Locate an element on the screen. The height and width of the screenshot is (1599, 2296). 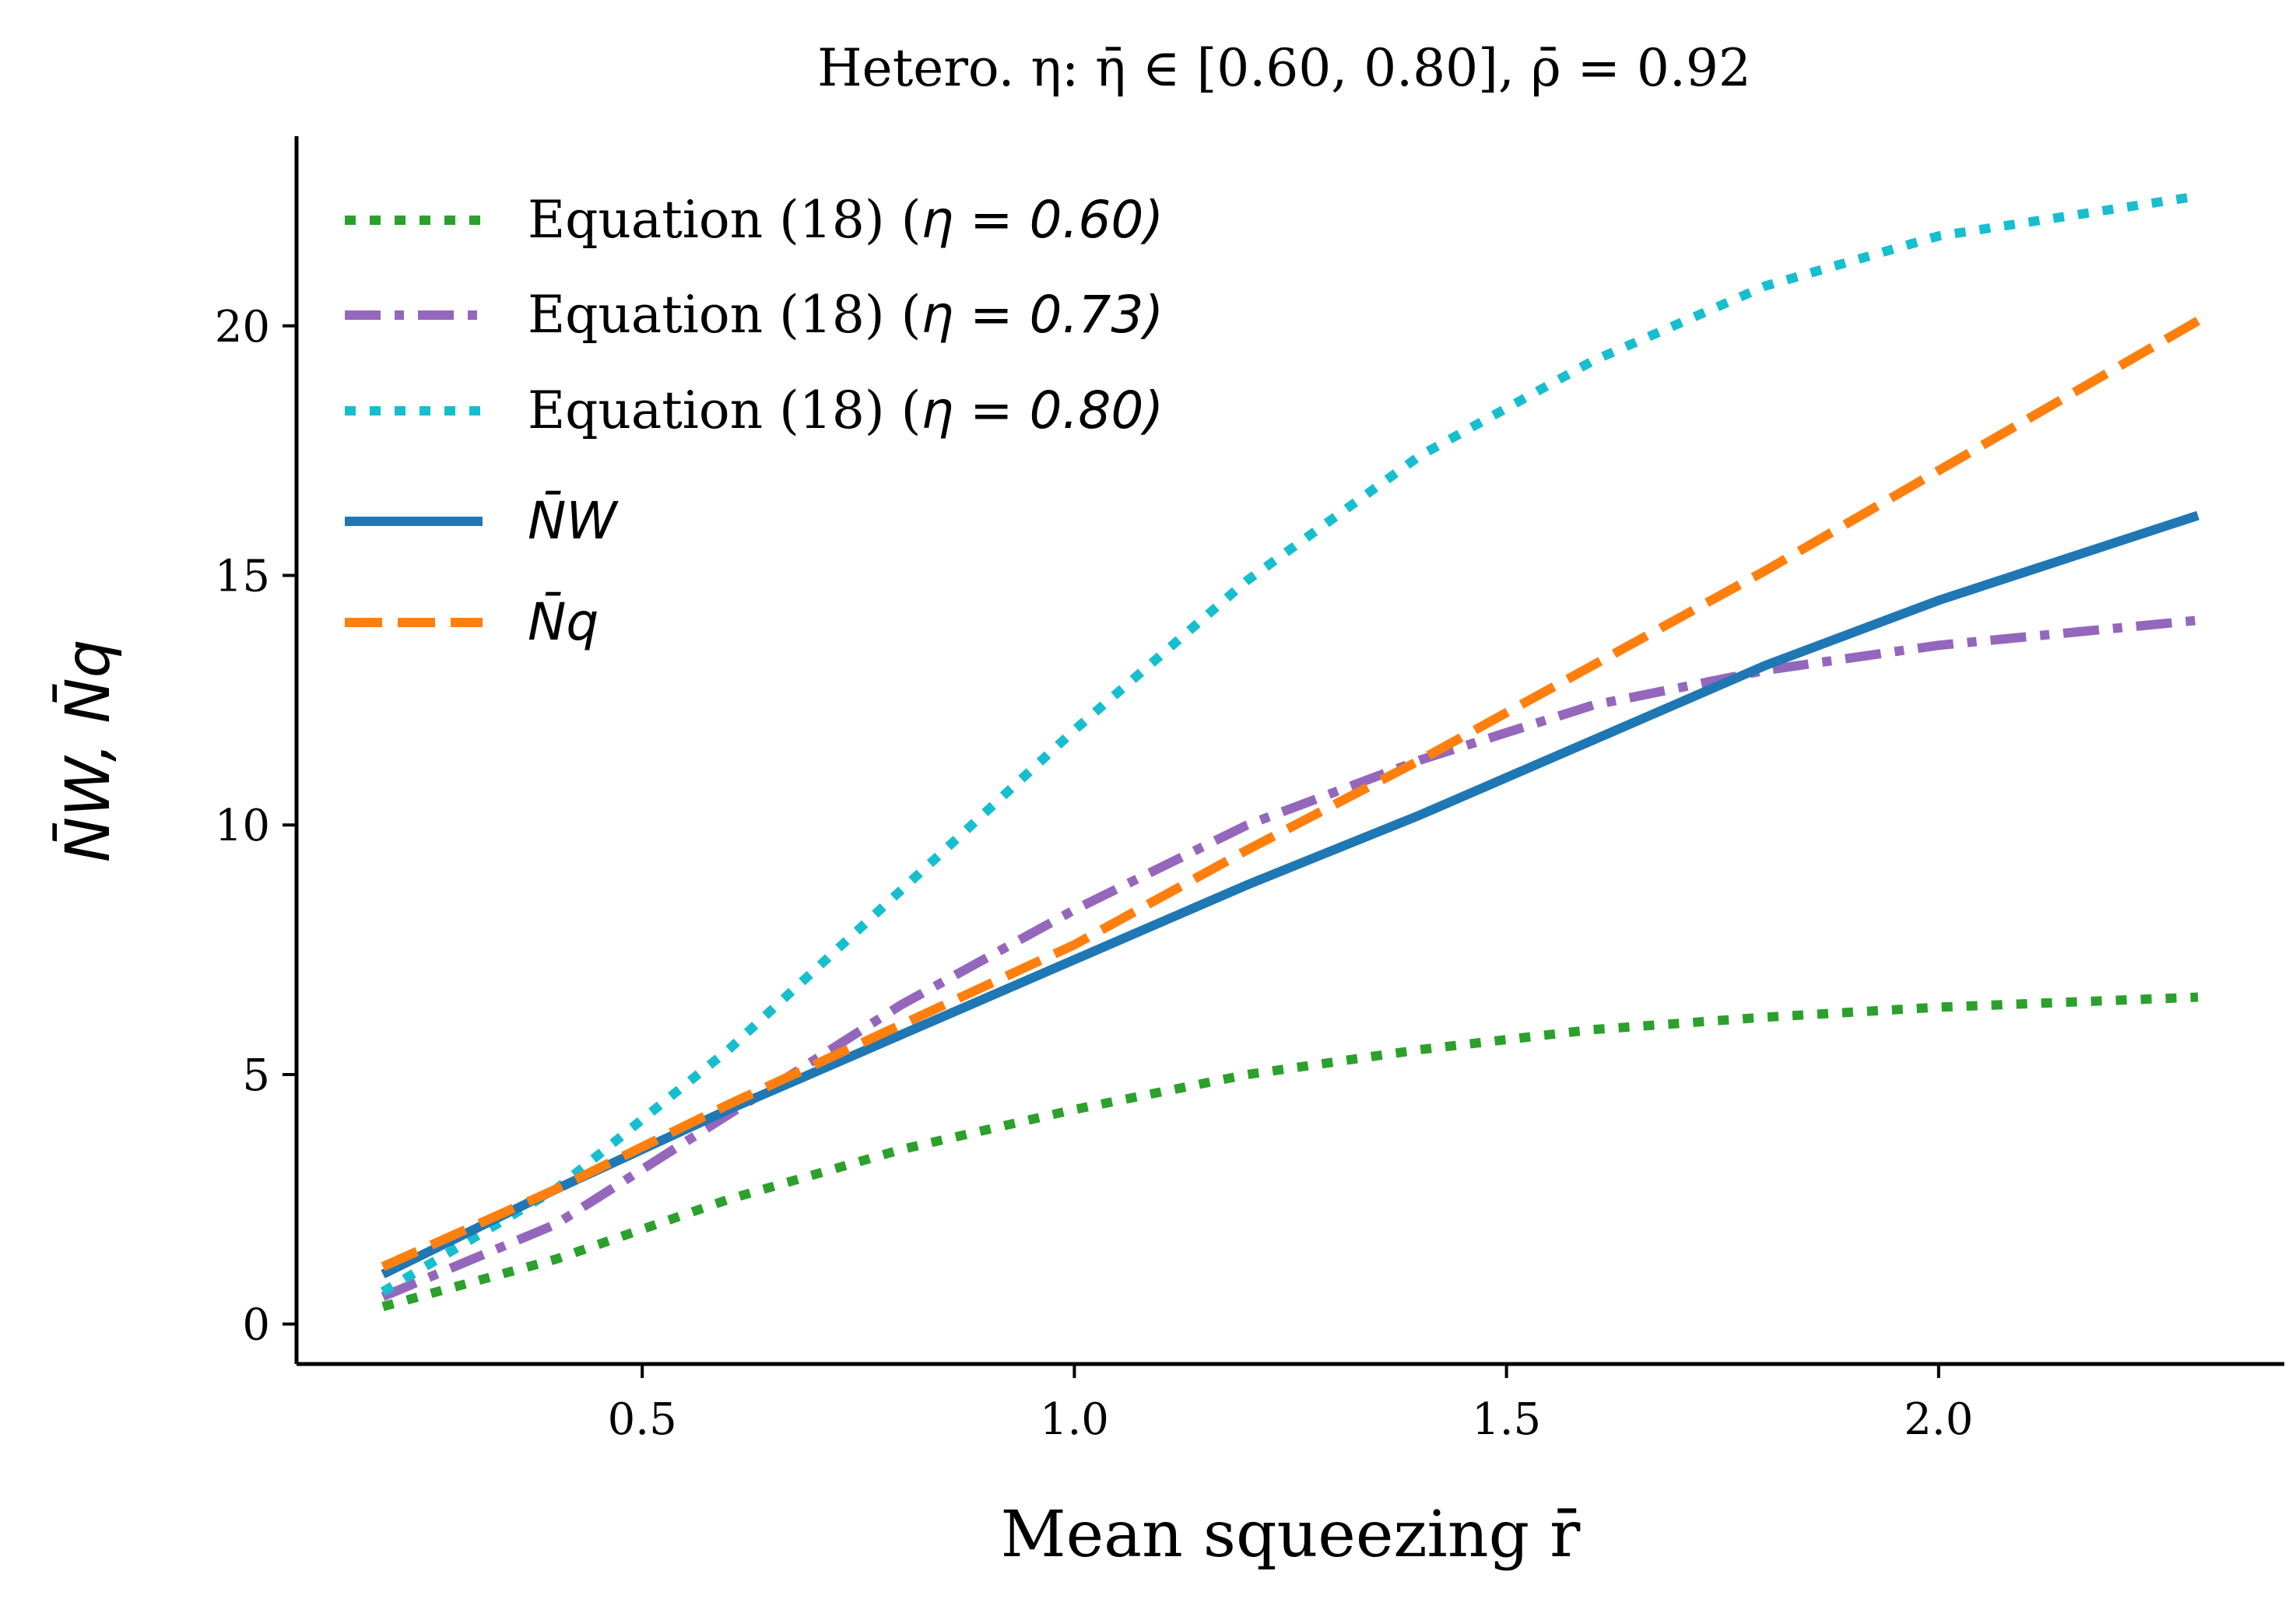
y-axis-label: N̄W, N̄q is located at coordinates (88, 751).